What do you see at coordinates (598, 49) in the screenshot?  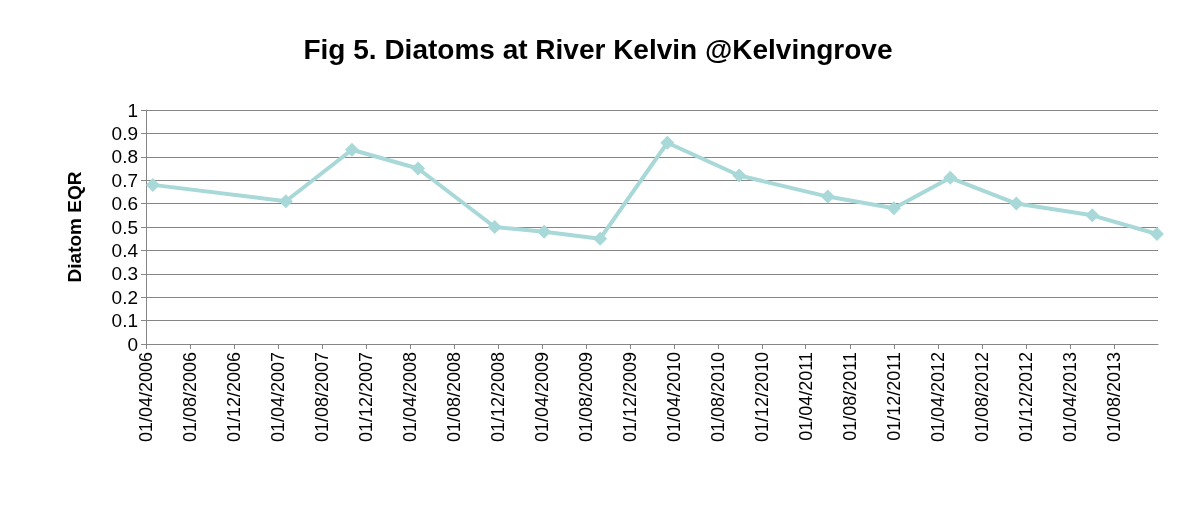 I see `chart-title: Fig 5. Diatoms at River Kelvin @Kelvingrove` at bounding box center [598, 49].